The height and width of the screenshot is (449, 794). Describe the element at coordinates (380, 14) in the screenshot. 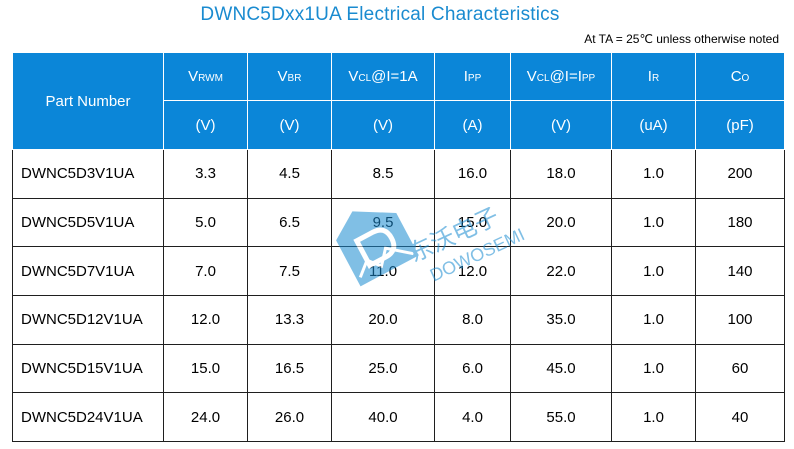

I see `page-title: DWNC5Dxx1UA Electrical Characteristics` at that location.